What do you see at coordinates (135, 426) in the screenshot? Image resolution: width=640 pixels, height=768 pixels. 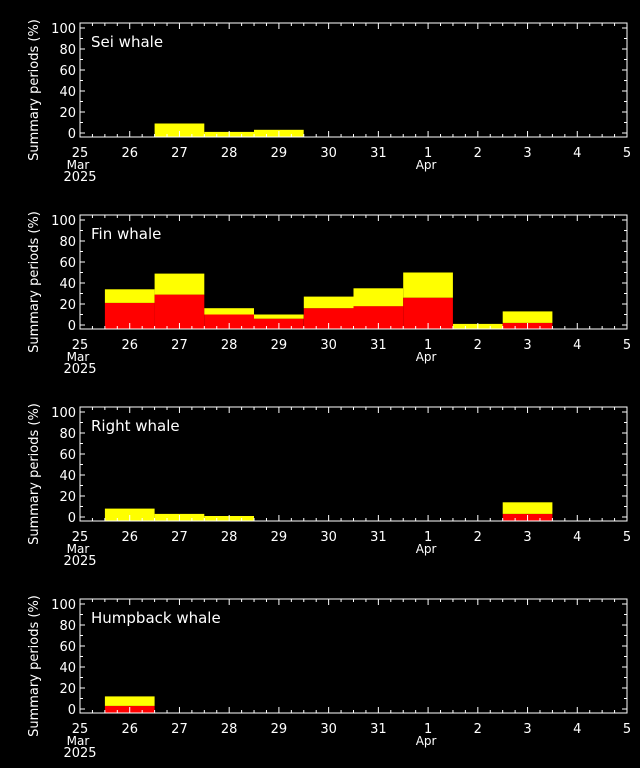 I see `chart-title: Right whale` at bounding box center [135, 426].